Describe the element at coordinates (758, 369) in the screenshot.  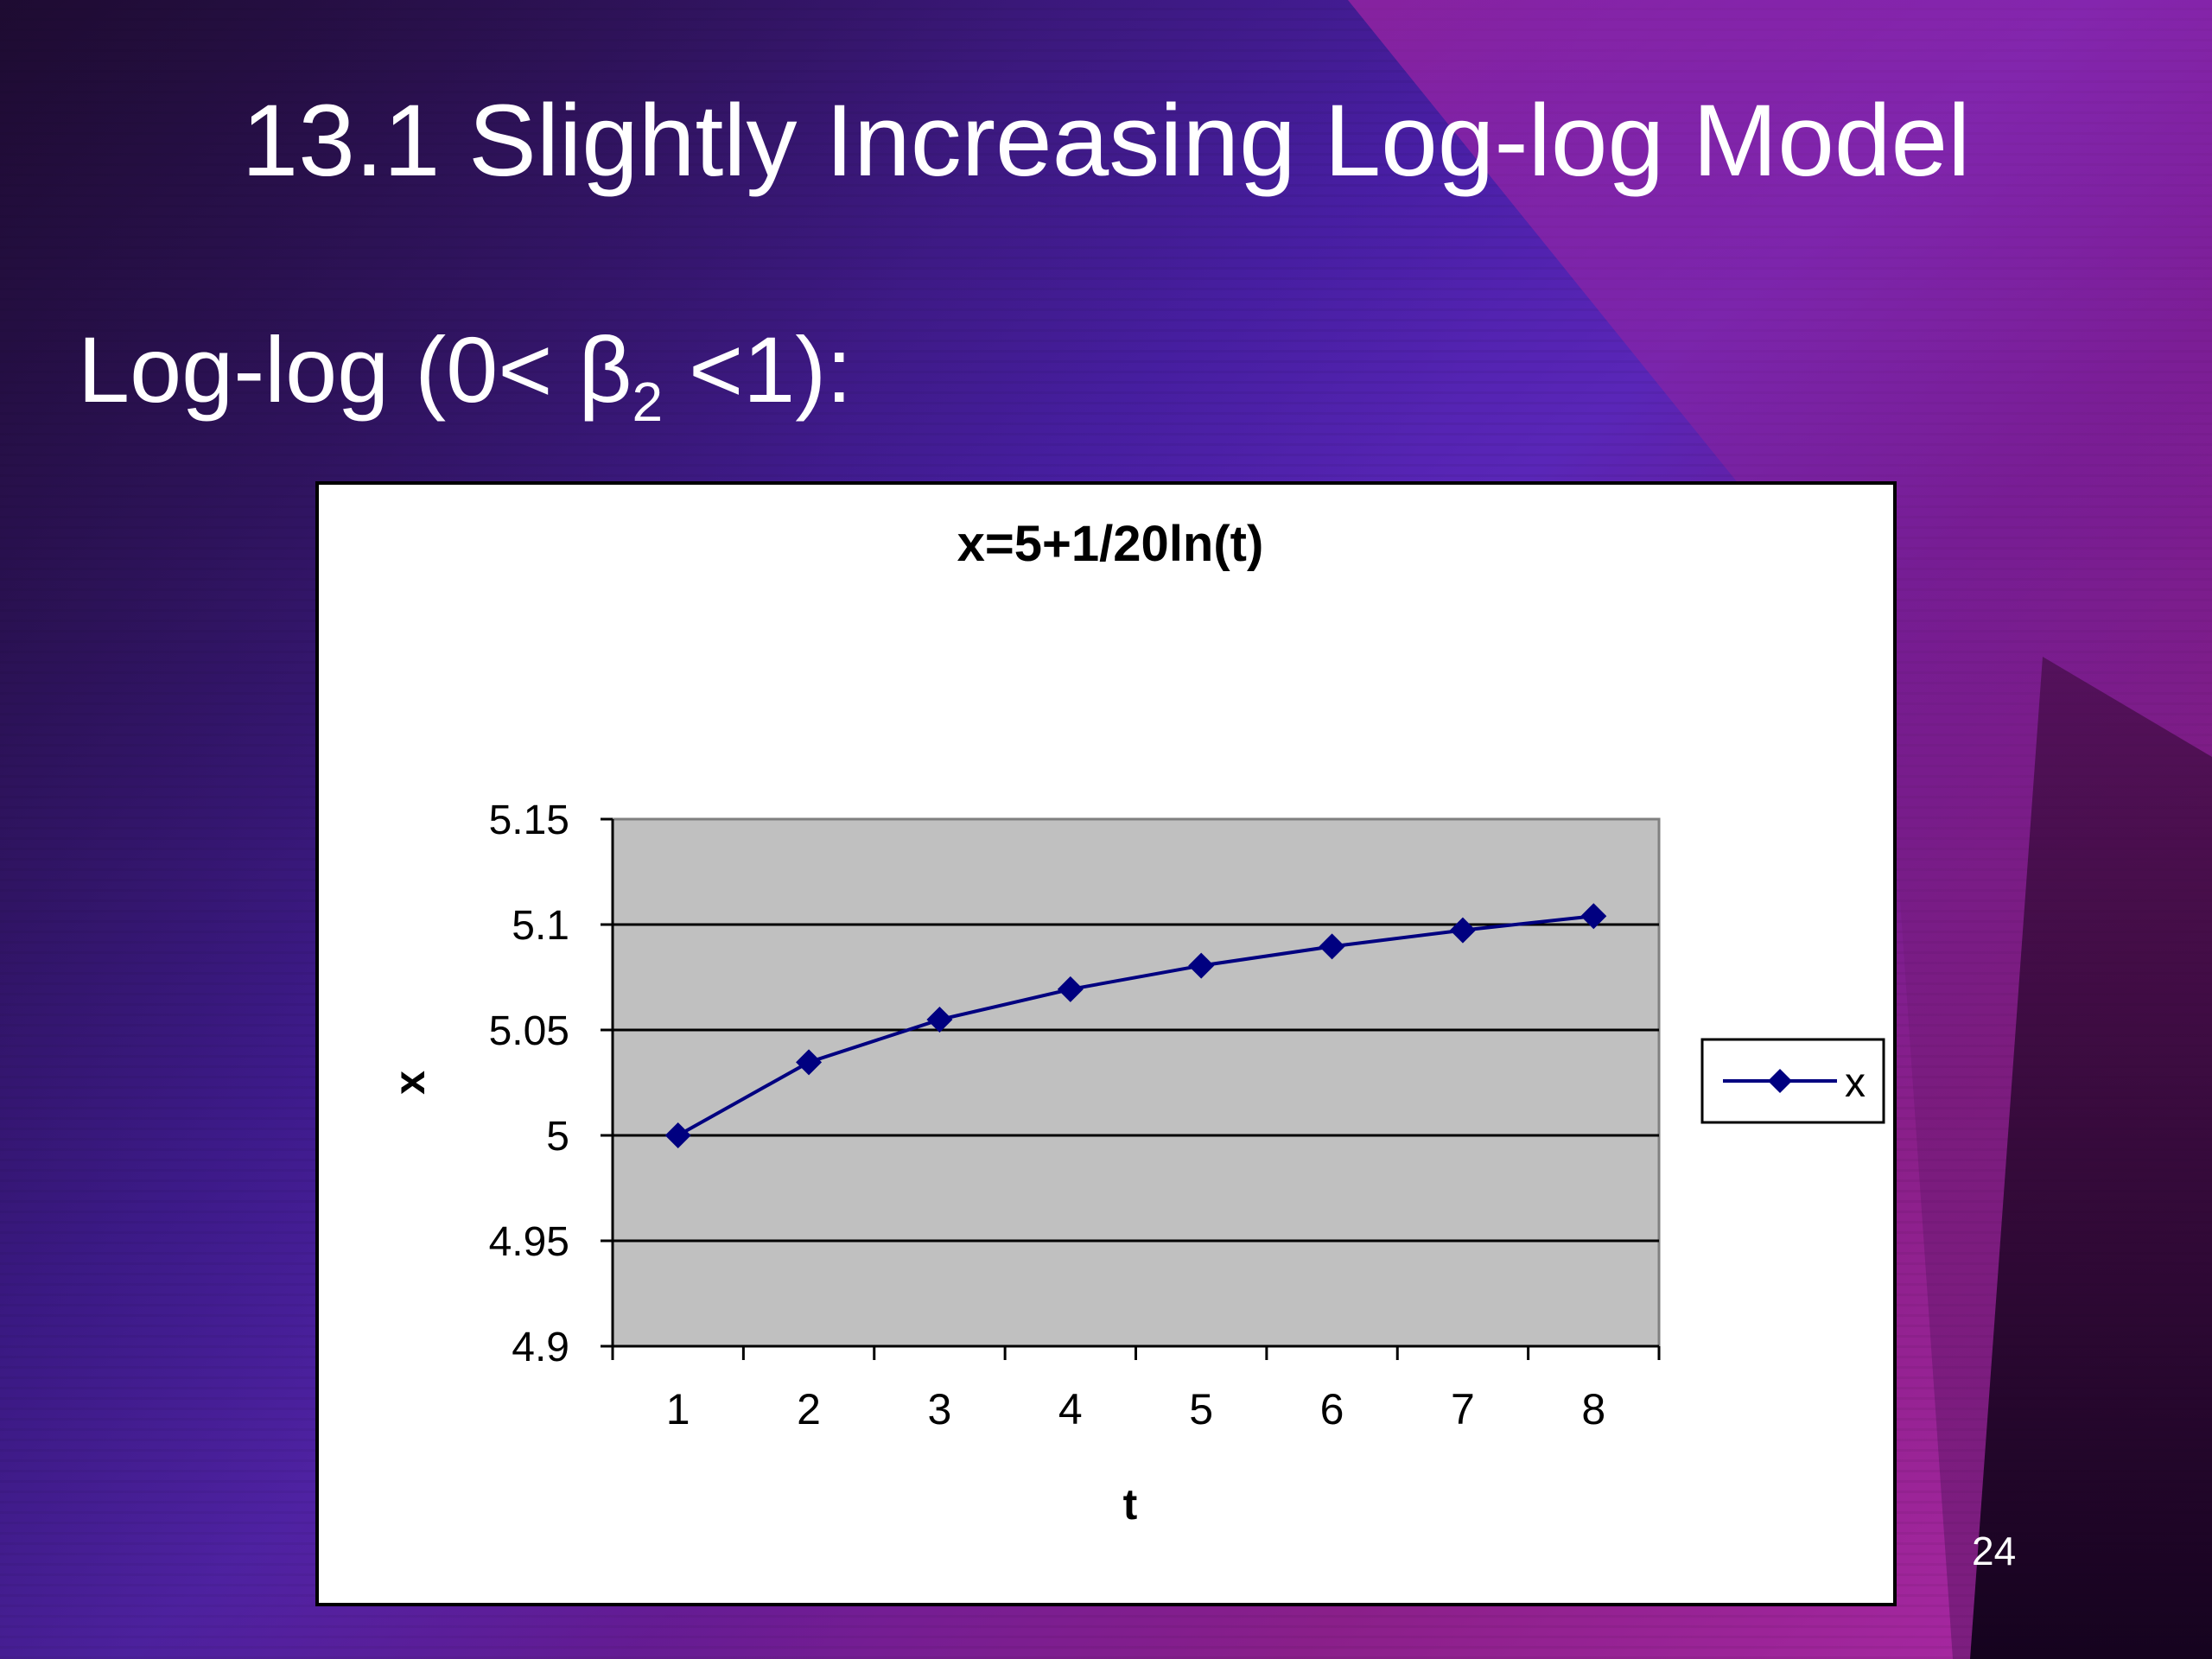
I see `subtitle-suffix: <1):` at that location.